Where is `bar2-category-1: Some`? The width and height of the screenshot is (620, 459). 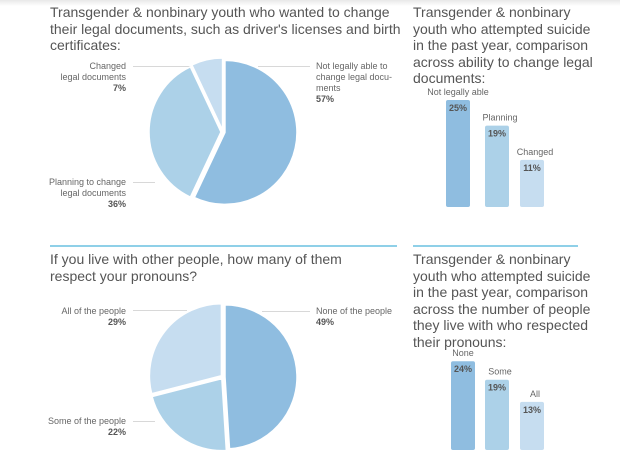
bar2-category-1: Some is located at coordinates (500, 372).